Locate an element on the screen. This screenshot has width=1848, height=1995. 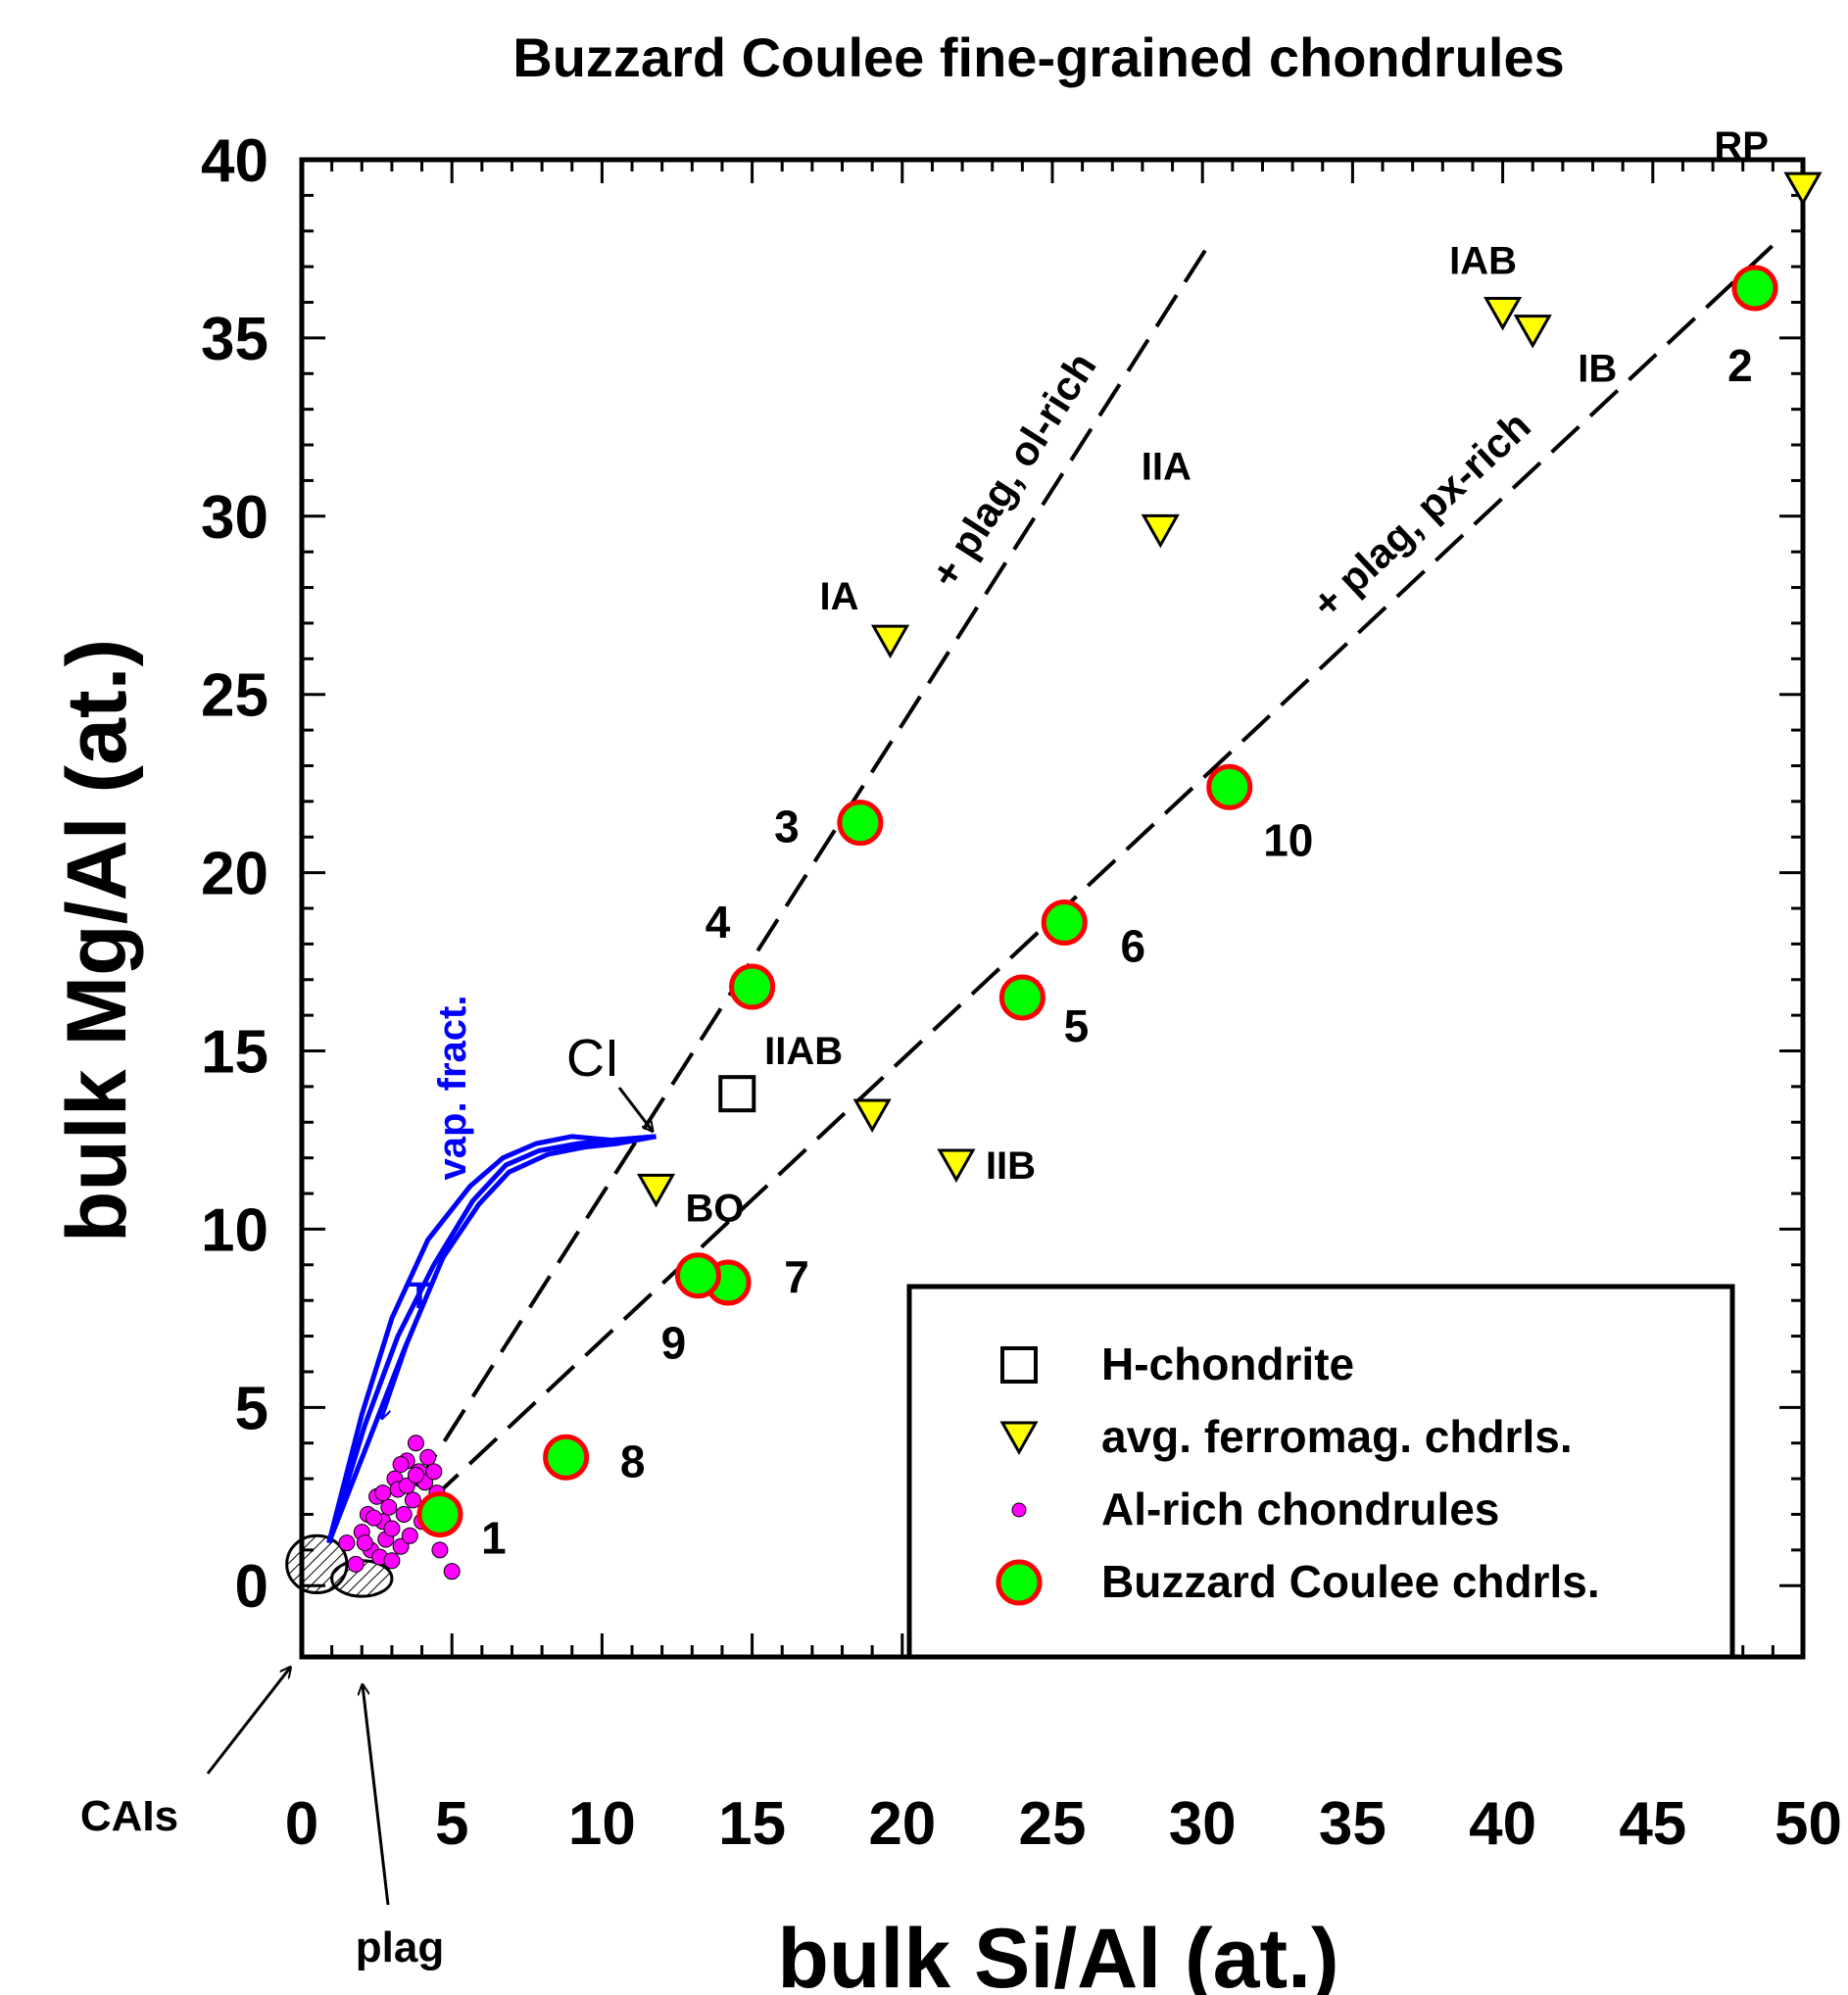
legend-dot-icon is located at coordinates (1019, 1510).